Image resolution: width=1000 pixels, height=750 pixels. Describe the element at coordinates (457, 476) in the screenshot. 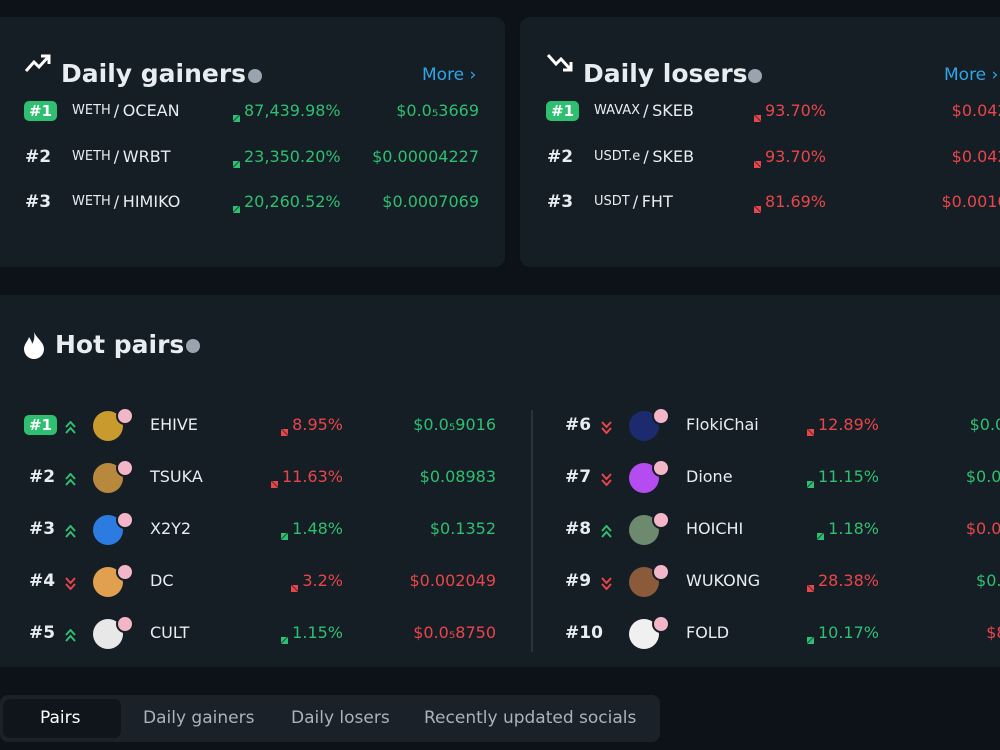

I see `price: $0.08983` at that location.